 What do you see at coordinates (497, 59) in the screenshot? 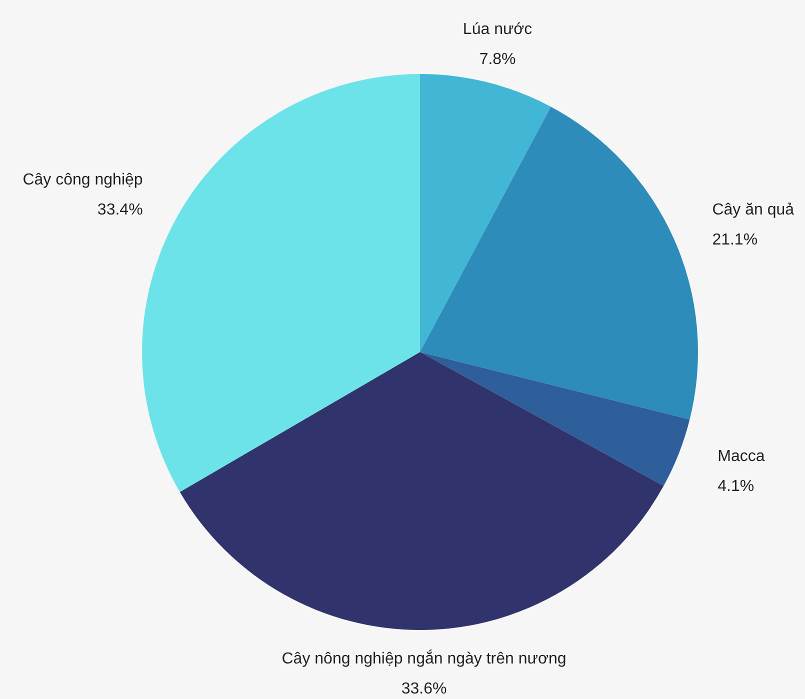
I see `data-label: 7.8%` at bounding box center [497, 59].